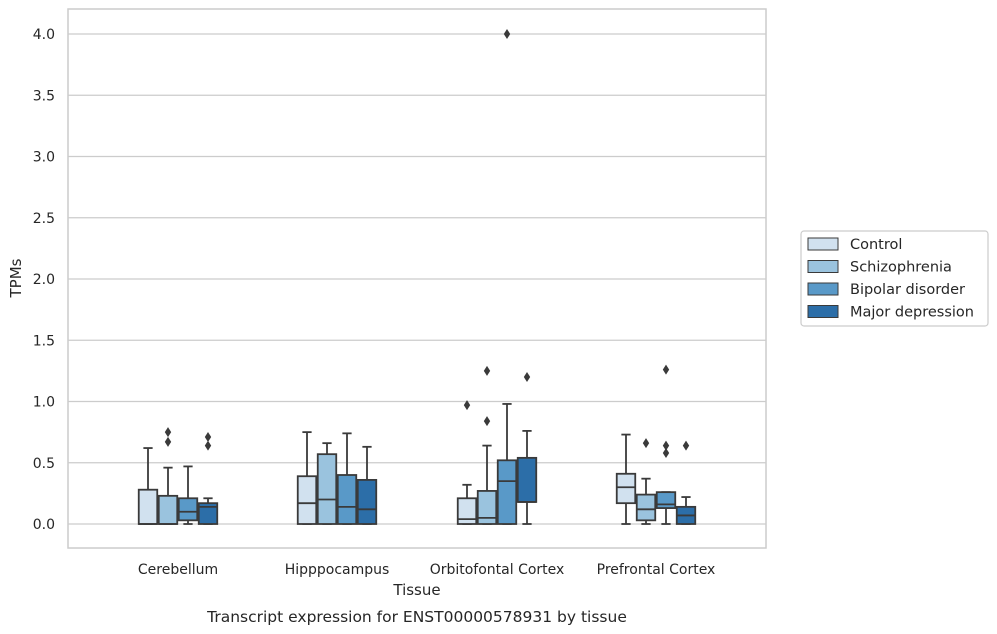  I want to click on y-tick-label: 3.5, so click(44, 96).